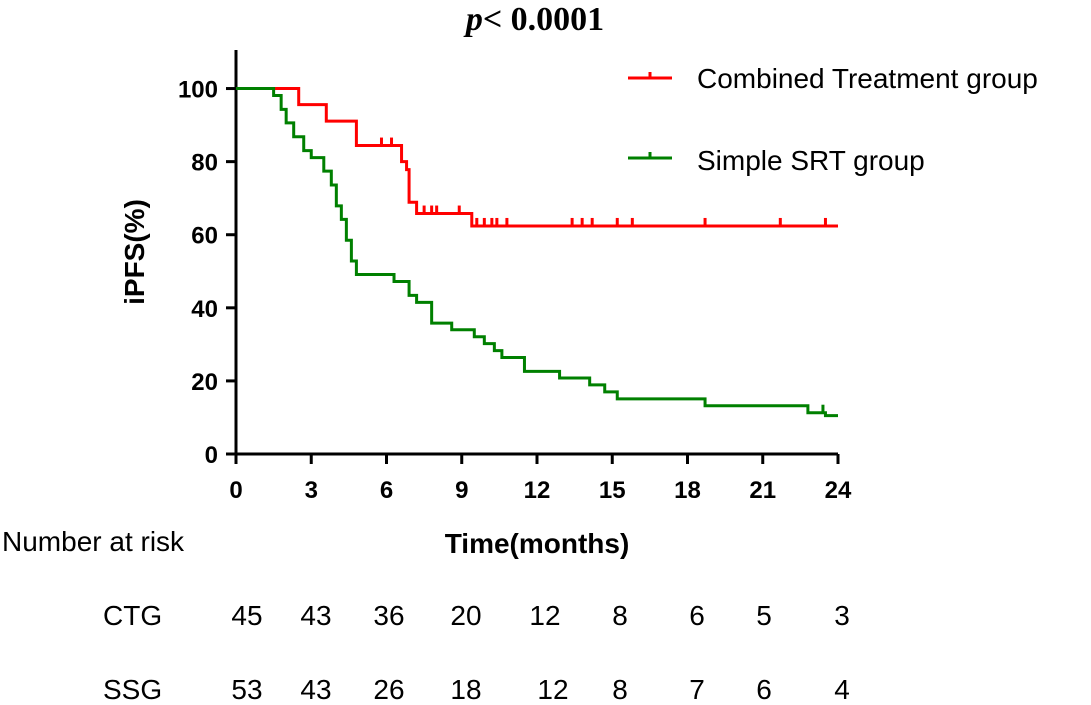 The width and height of the screenshot is (1091, 705). What do you see at coordinates (388, 689) in the screenshot?
I see `risk-value-ssg: 26` at bounding box center [388, 689].